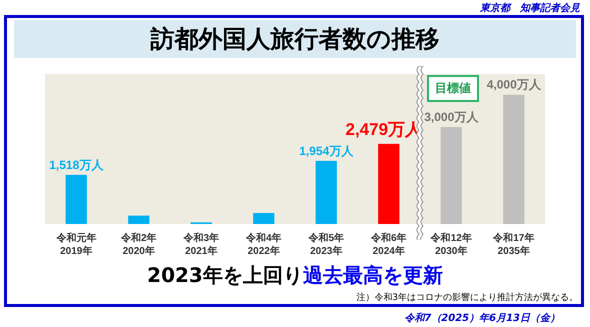 The image size is (590, 327). What do you see at coordinates (76, 165) in the screenshot?
I see `data-label: 1,518万人` at bounding box center [76, 165].